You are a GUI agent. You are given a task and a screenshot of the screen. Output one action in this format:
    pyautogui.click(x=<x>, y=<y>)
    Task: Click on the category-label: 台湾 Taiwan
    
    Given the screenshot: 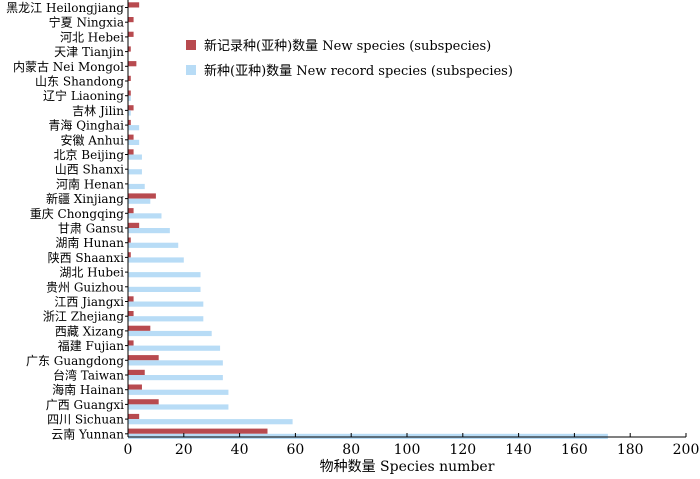 What is the action you would take?
    pyautogui.click(x=88, y=375)
    